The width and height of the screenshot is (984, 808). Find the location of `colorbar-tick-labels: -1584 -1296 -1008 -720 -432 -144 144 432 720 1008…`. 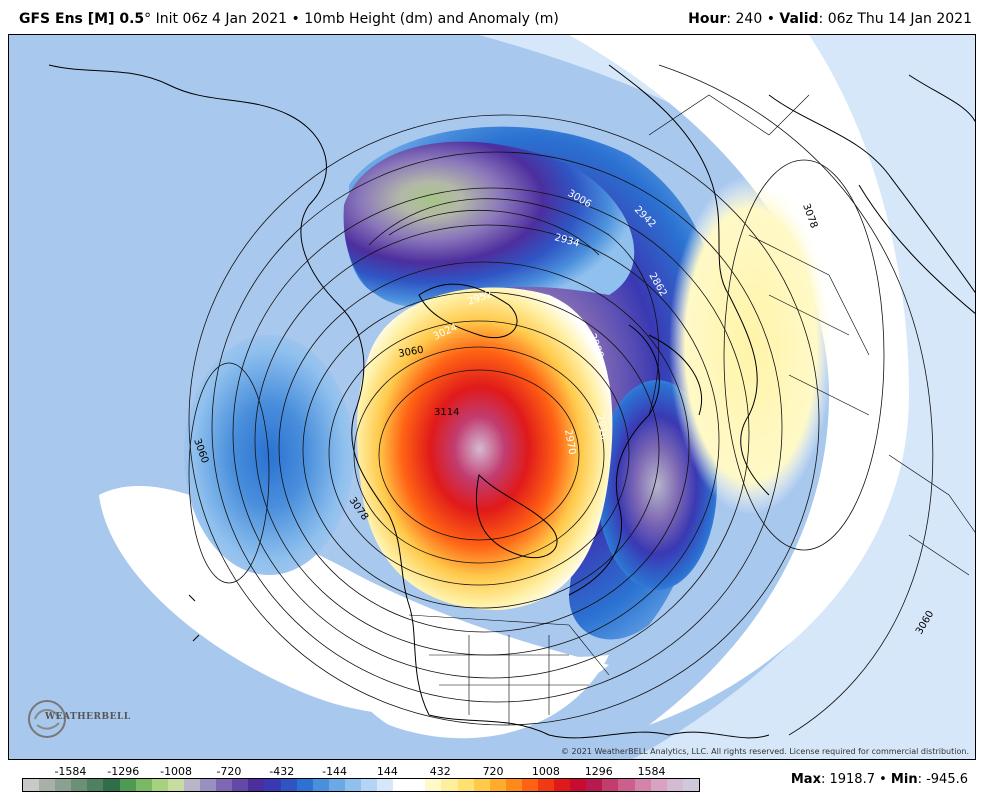

colorbar-tick-labels: -1584 -1296 -1008 -720 -432 -144 144 432 720 1008… is located at coordinates (492, 772).